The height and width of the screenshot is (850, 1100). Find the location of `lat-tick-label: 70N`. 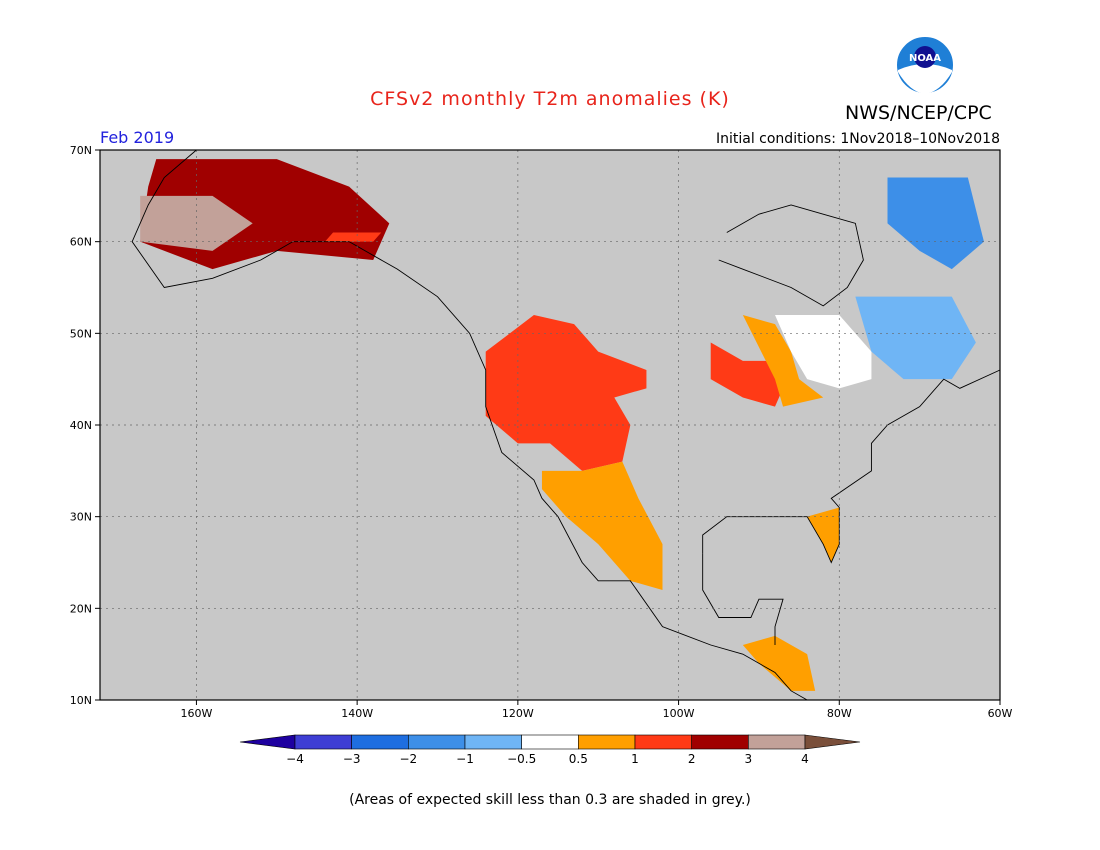

lat-tick-label: 70N is located at coordinates (81, 150).